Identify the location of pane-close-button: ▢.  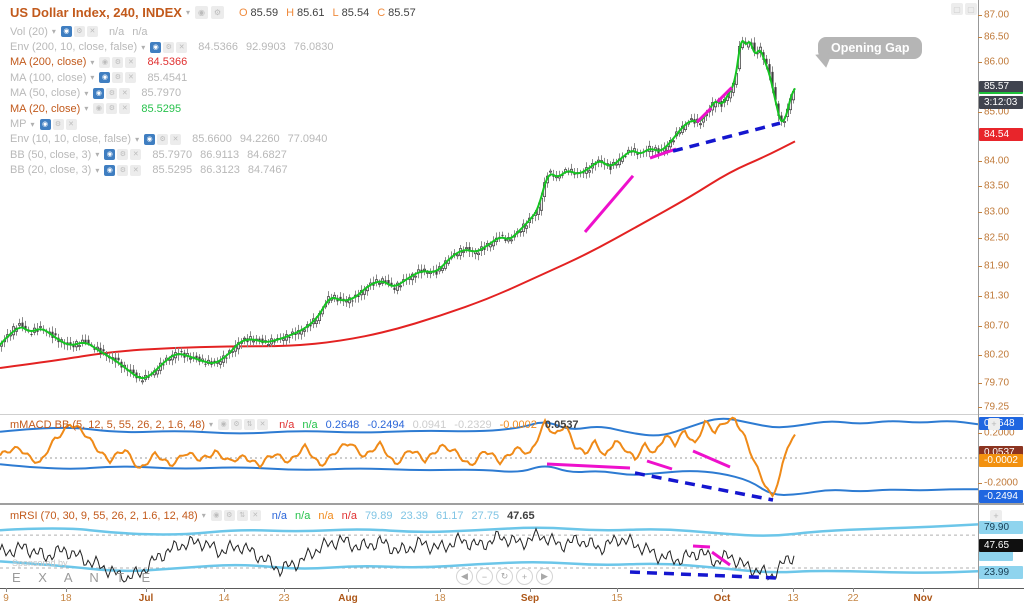
(971, 9).